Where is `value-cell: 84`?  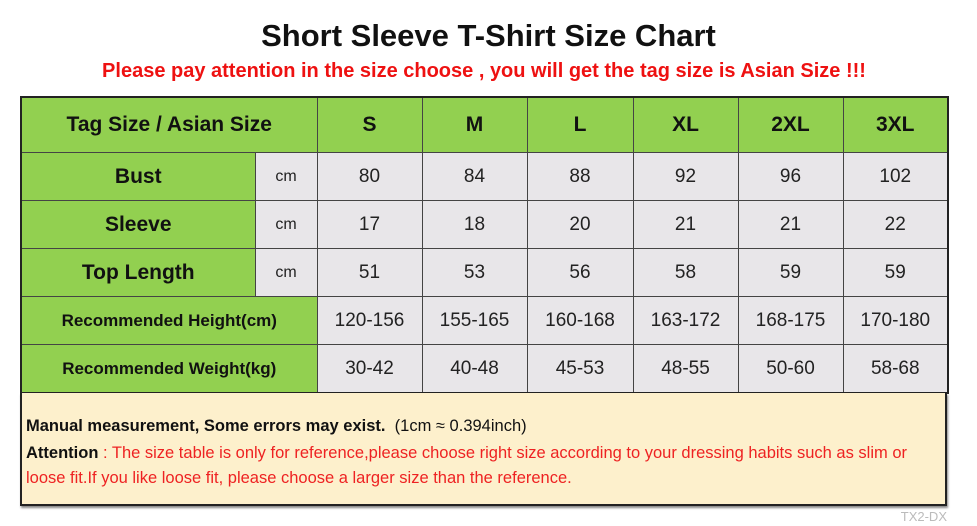
value-cell: 84 is located at coordinates (474, 176).